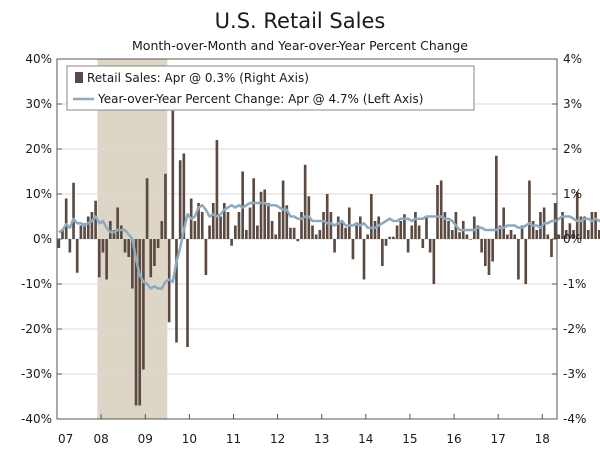 Image resolution: width=600 pixels, height=457 pixels. I want to click on left-axis-tick-label: 10%, so click(38, 194).